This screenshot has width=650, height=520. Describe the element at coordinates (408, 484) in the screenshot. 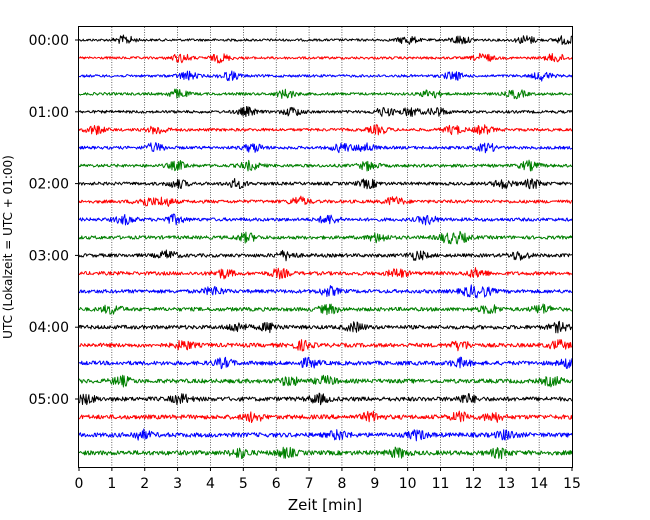

I see `x-tick-label: 10` at that location.